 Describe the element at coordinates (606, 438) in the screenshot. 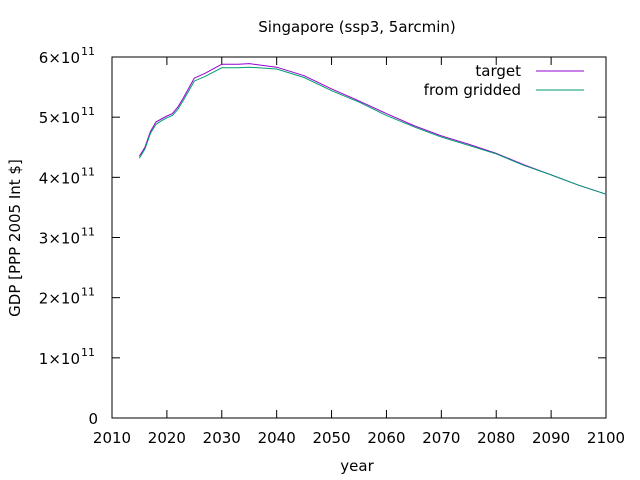

I see `x-tick-label: 2100` at that location.